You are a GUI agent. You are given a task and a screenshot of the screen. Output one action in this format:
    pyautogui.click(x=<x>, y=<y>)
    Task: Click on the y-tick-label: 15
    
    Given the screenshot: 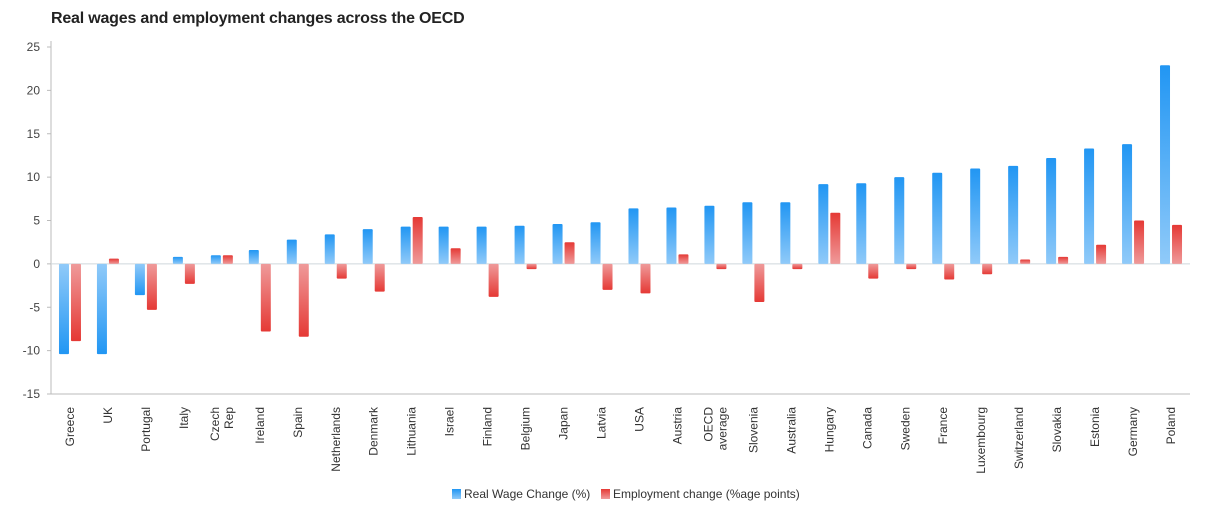 What is the action you would take?
    pyautogui.click(x=34, y=134)
    